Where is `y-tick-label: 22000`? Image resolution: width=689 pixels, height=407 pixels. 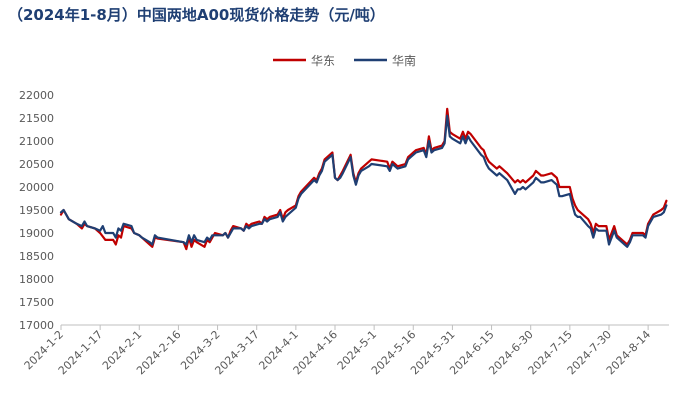 y-tick-label: 22000 is located at coordinates (36, 95).